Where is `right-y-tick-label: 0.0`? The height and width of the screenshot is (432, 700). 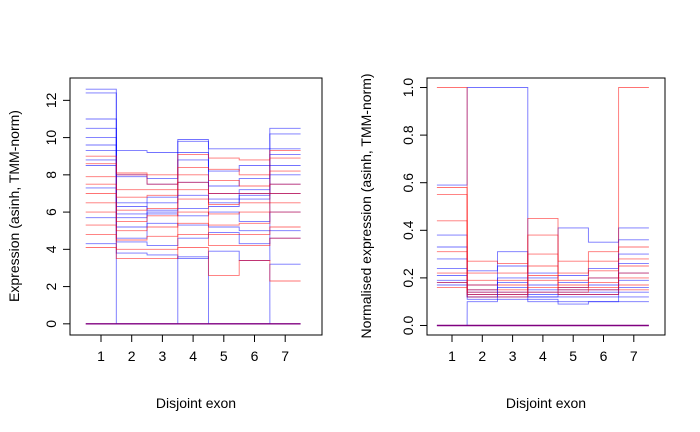 right-y-tick-label: 0.0 is located at coordinates (408, 326).